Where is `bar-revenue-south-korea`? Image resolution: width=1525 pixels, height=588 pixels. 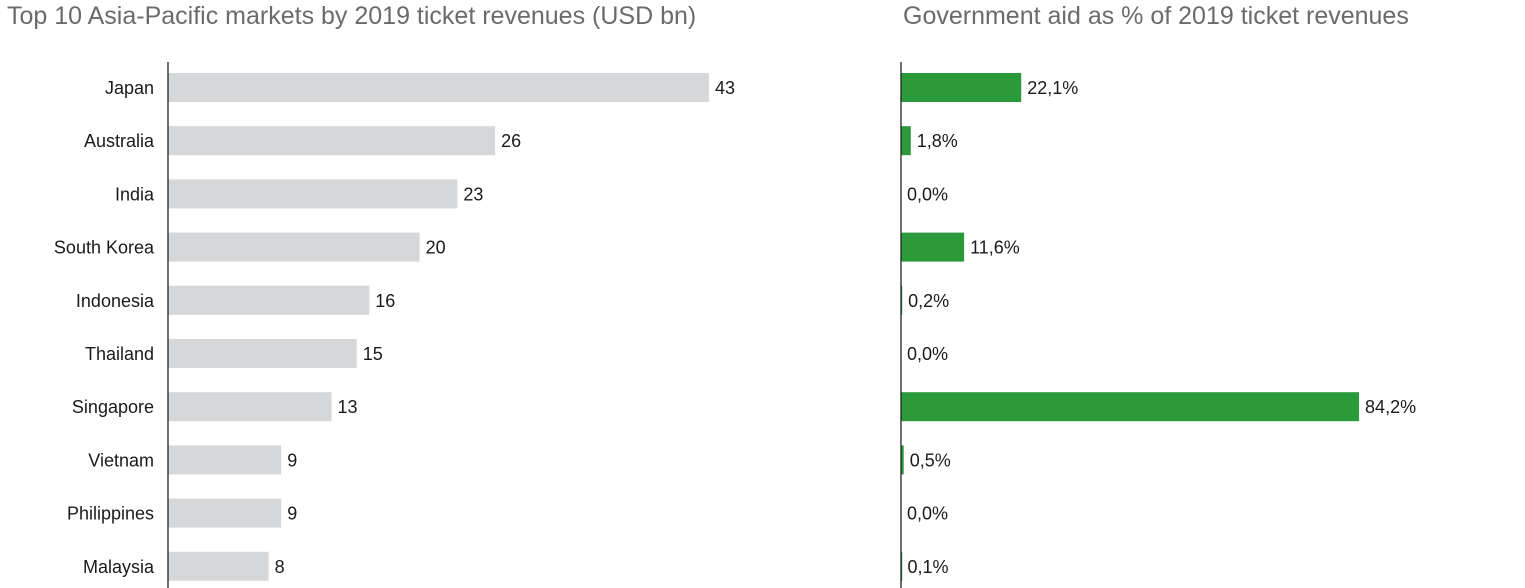
bar-revenue-south-korea is located at coordinates (294, 247).